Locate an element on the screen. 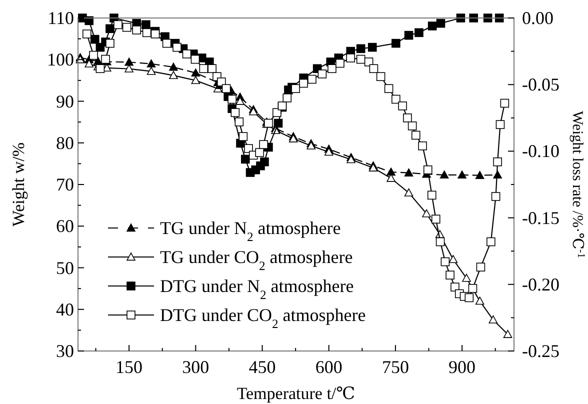 Image resolution: width=588 pixels, height=404 pixels. y-tick-label: 80 is located at coordinates (65, 142).